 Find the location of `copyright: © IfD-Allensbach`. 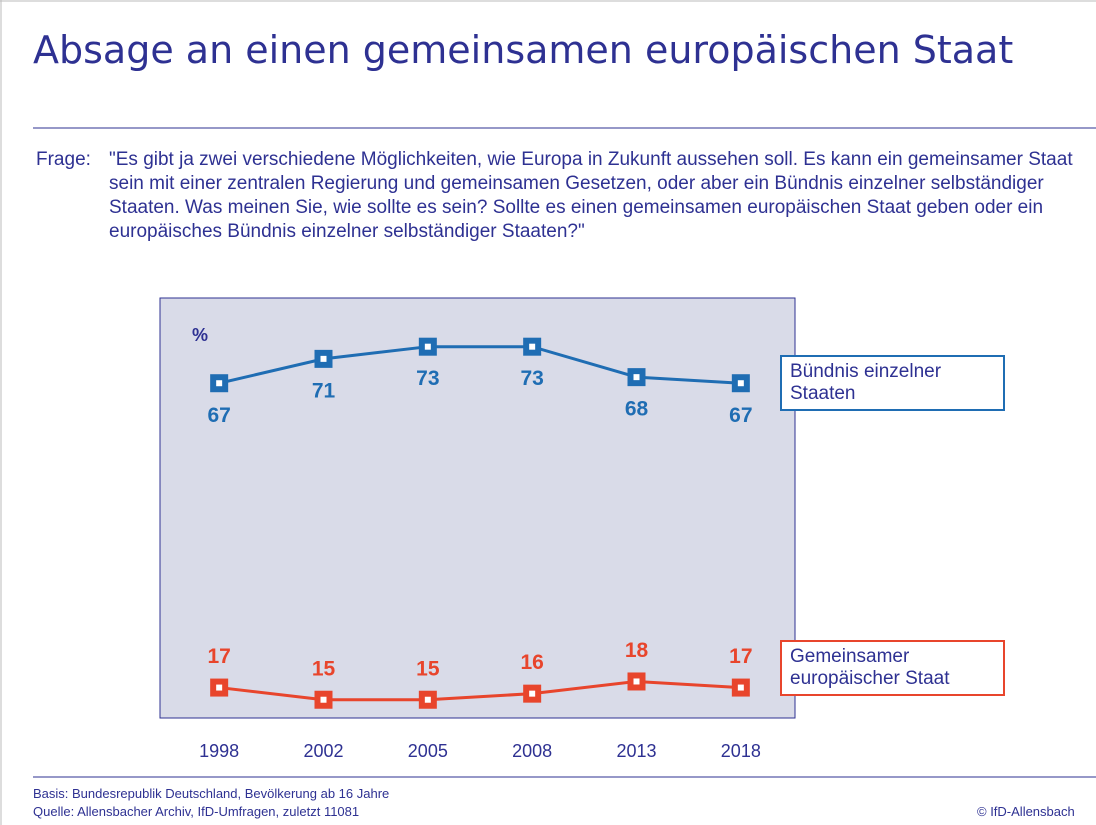

copyright: © IfD-Allensbach is located at coordinates (1026, 811).